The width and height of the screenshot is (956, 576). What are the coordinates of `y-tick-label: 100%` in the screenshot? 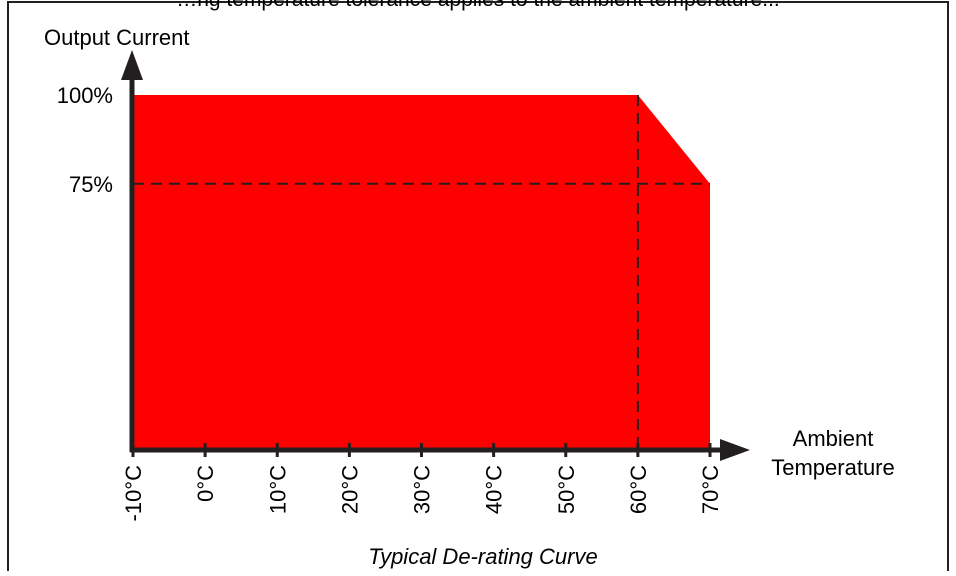 It's located at (85, 95).